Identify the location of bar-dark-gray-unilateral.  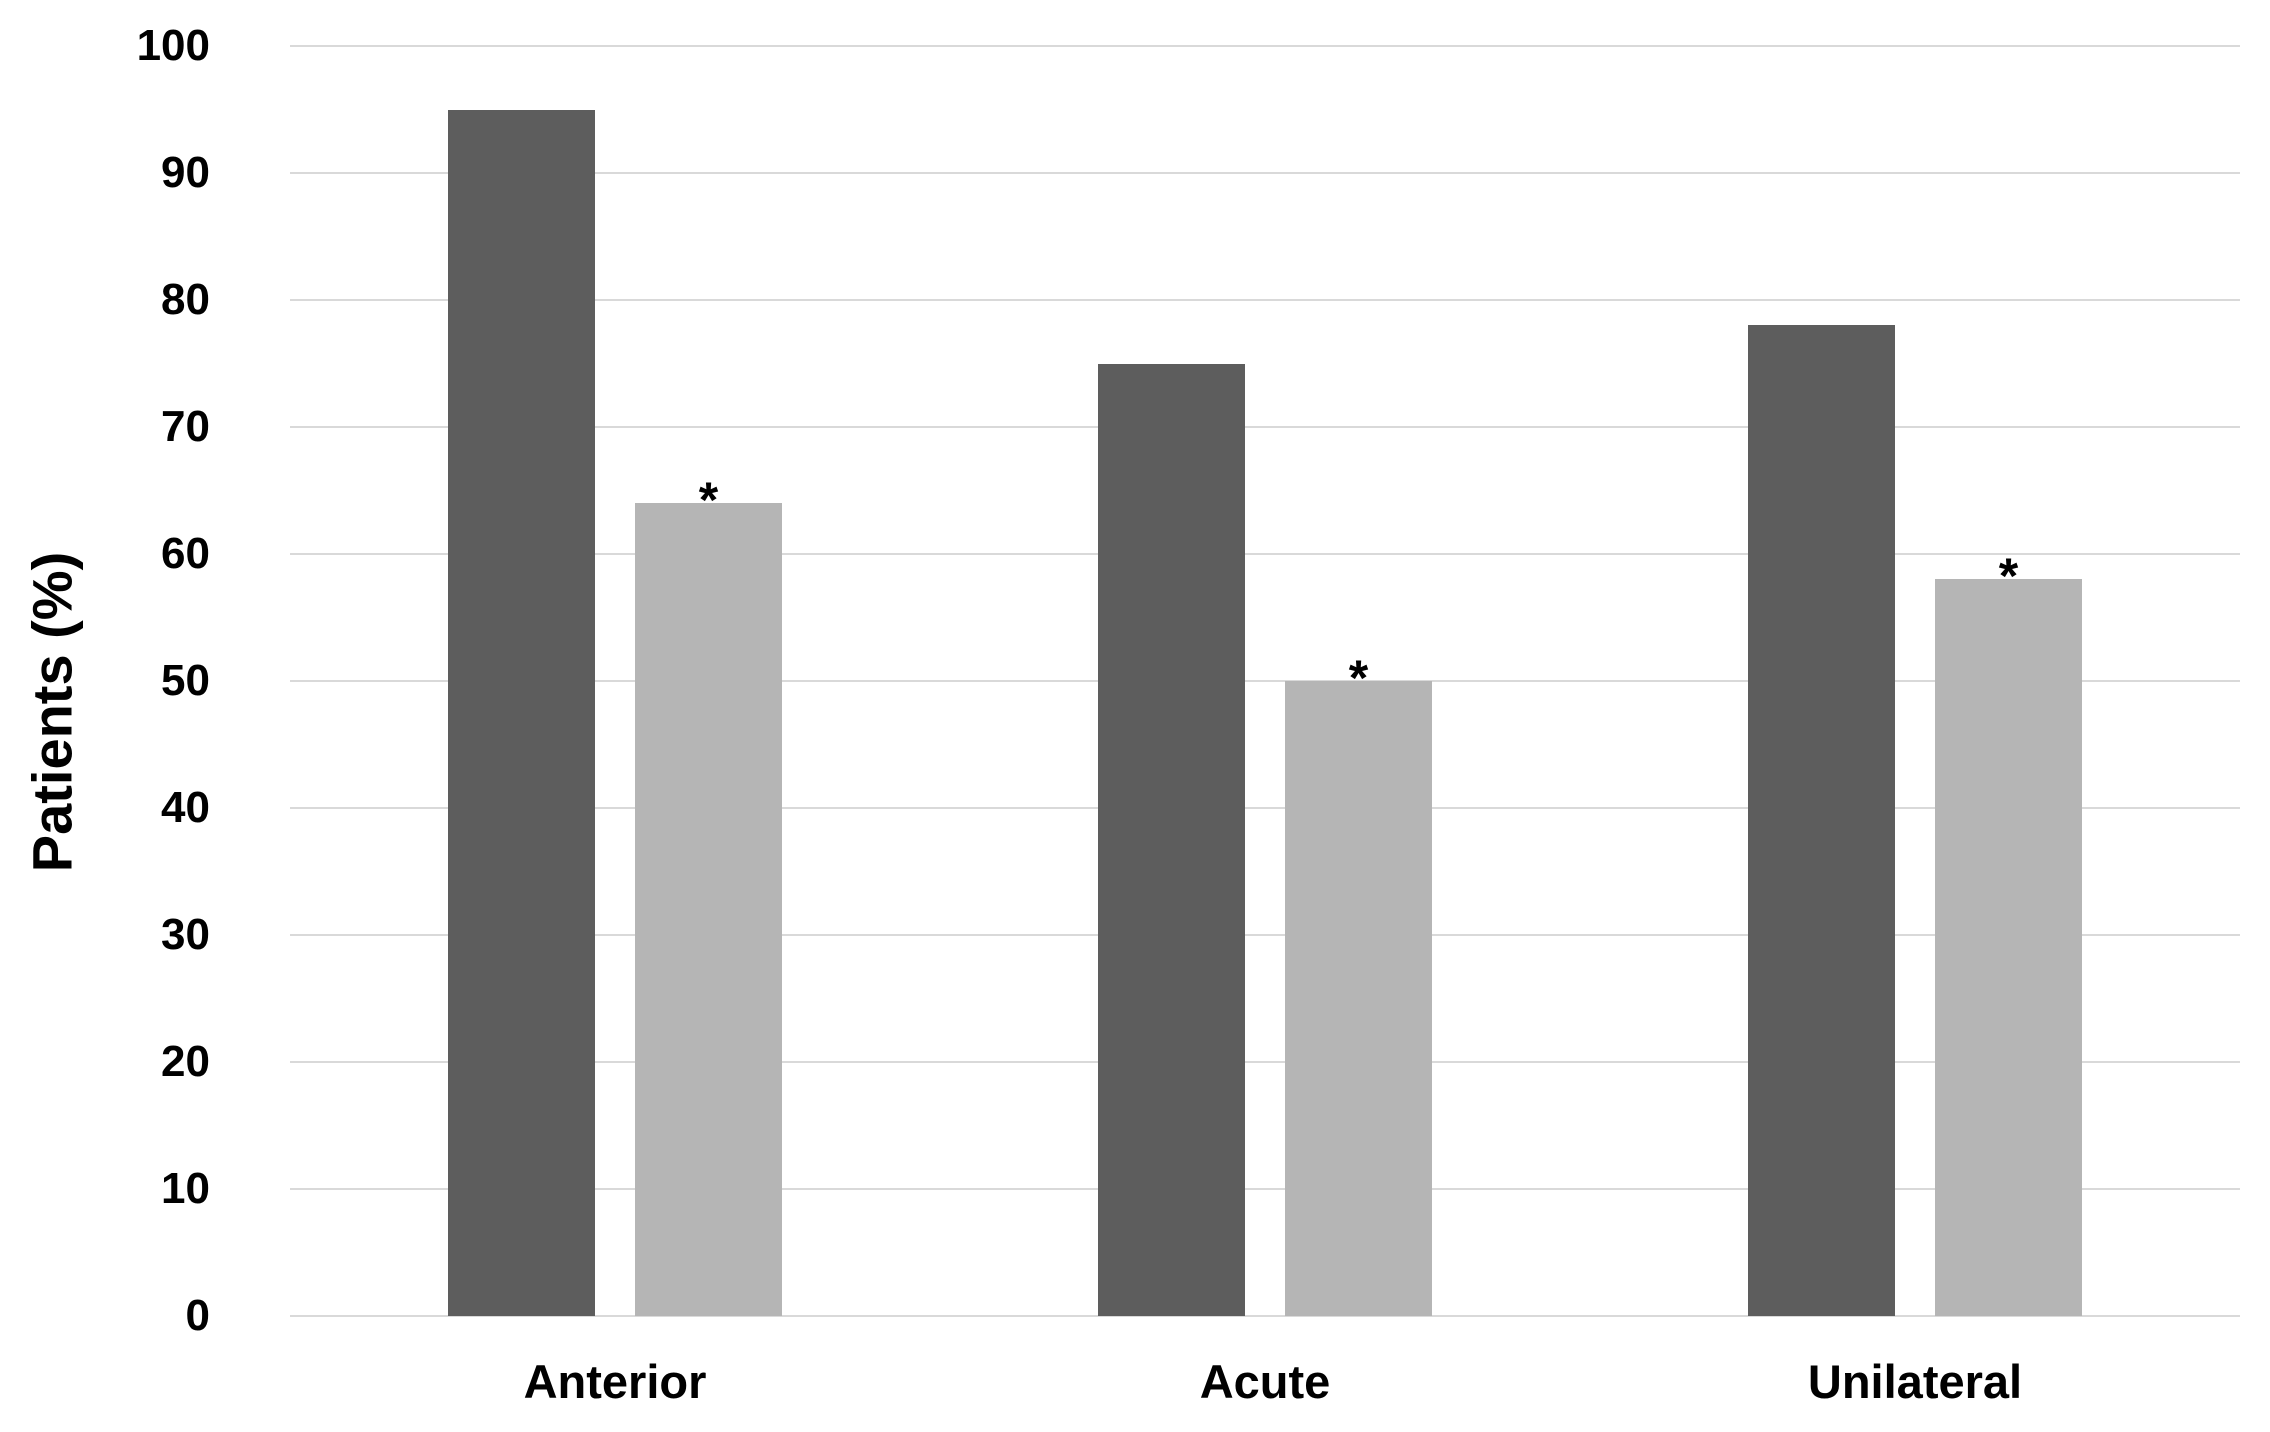
(1821, 820).